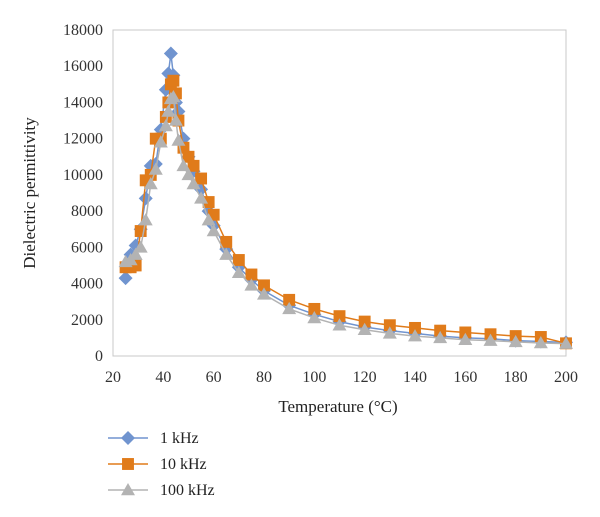  Describe the element at coordinates (83, 66) in the screenshot. I see `y-tick-label: 16000` at that location.